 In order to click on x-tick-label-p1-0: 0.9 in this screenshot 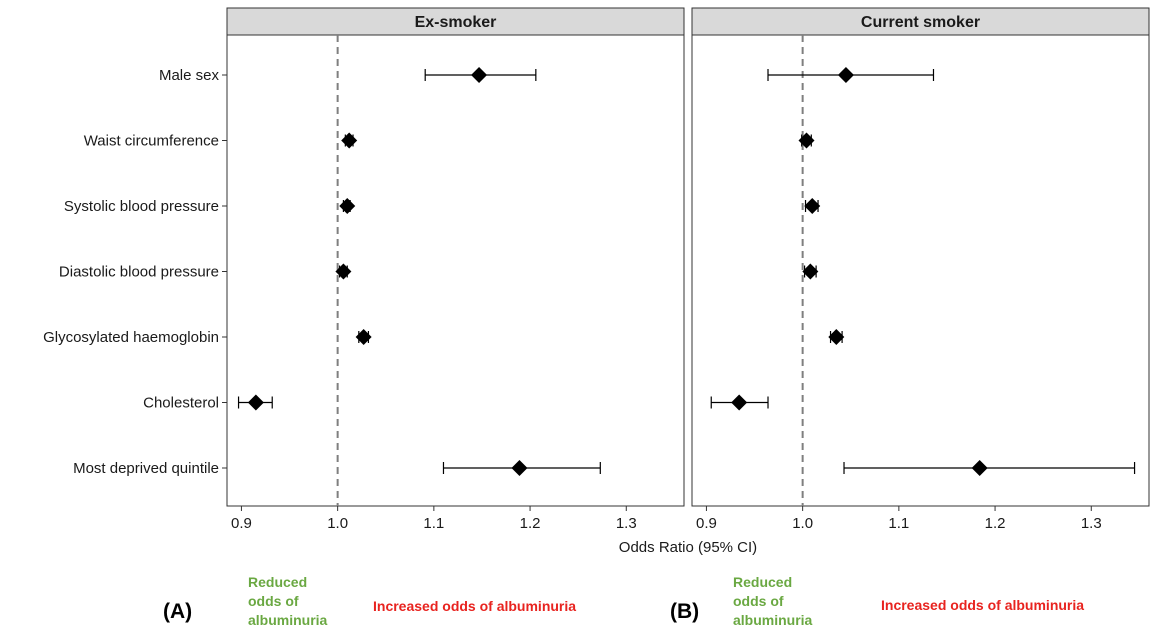, I will do `click(241, 523)`.